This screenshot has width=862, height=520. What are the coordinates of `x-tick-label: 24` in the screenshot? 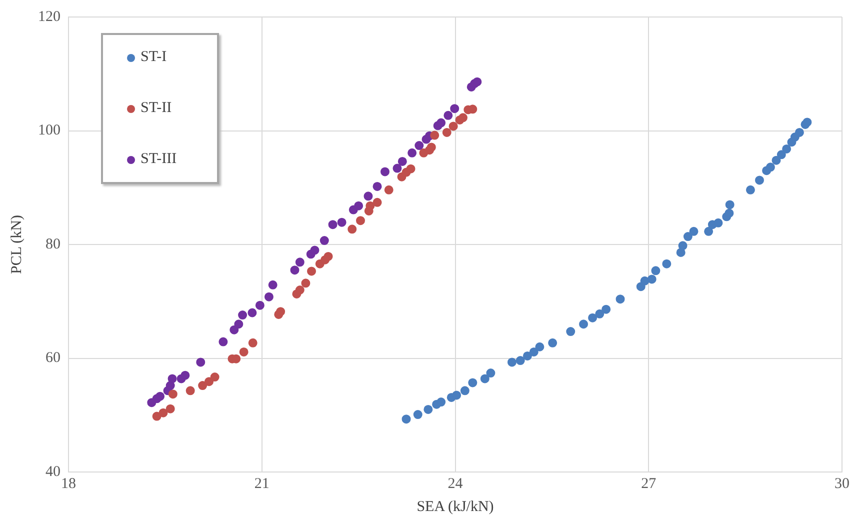 It's located at (456, 484).